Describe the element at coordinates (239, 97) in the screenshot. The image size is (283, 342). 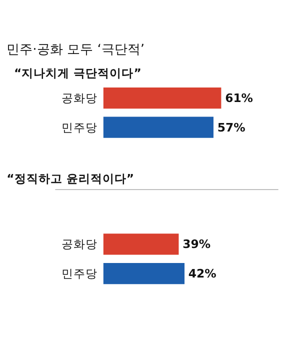
I see `data-label: 61%` at that location.